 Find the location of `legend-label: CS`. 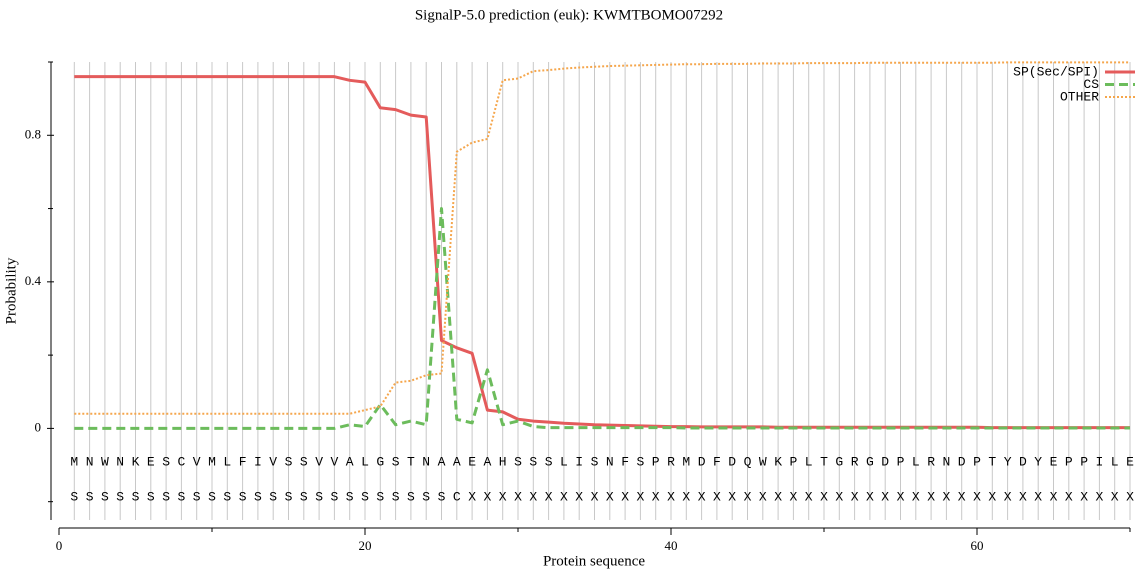

legend-label: CS is located at coordinates (1091, 84).